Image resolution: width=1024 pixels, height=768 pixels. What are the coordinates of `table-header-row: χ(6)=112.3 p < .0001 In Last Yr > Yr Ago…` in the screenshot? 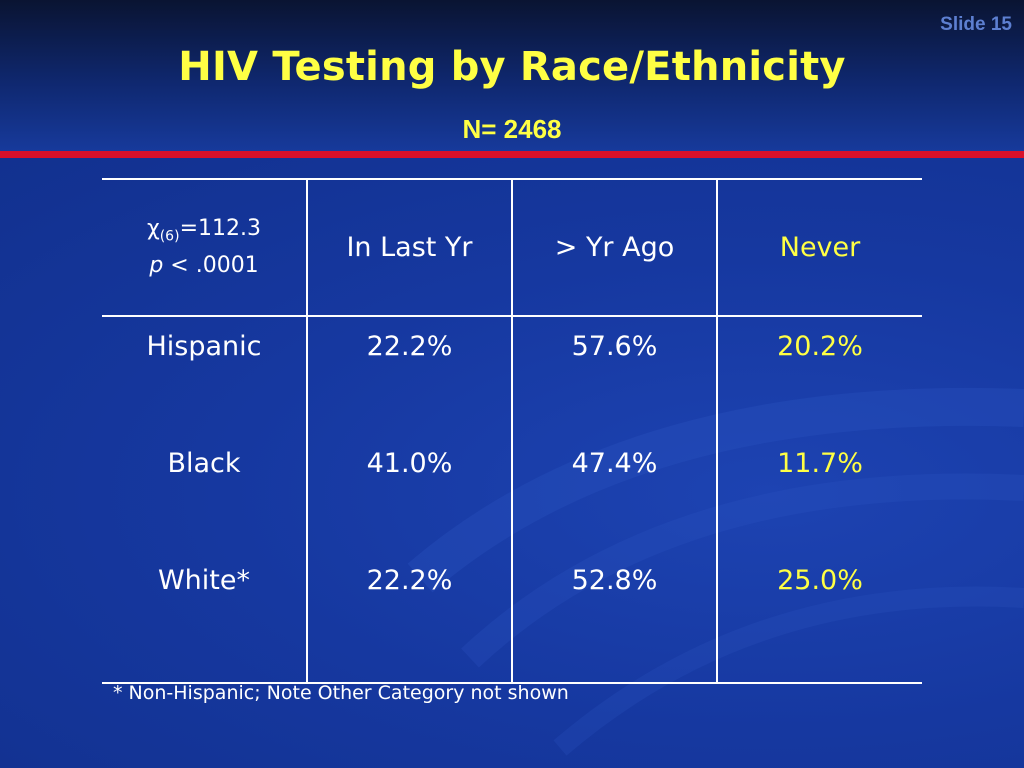 It's located at (512, 247).